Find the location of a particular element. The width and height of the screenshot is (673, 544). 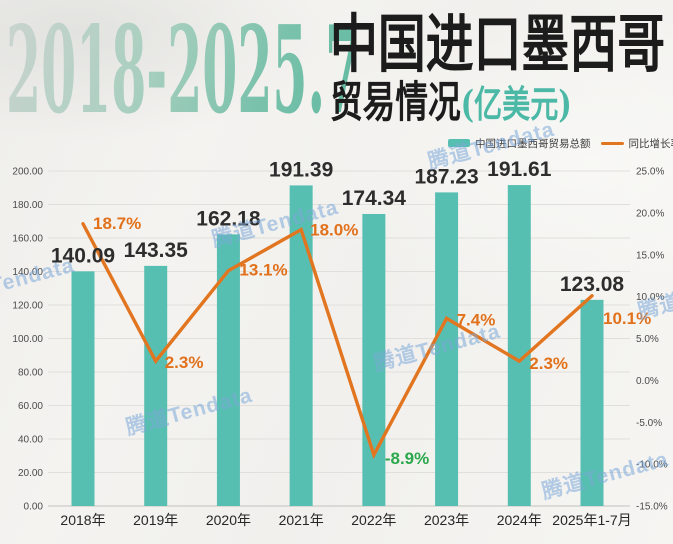

left-axis-tick: 180.00 is located at coordinates (27, 205).